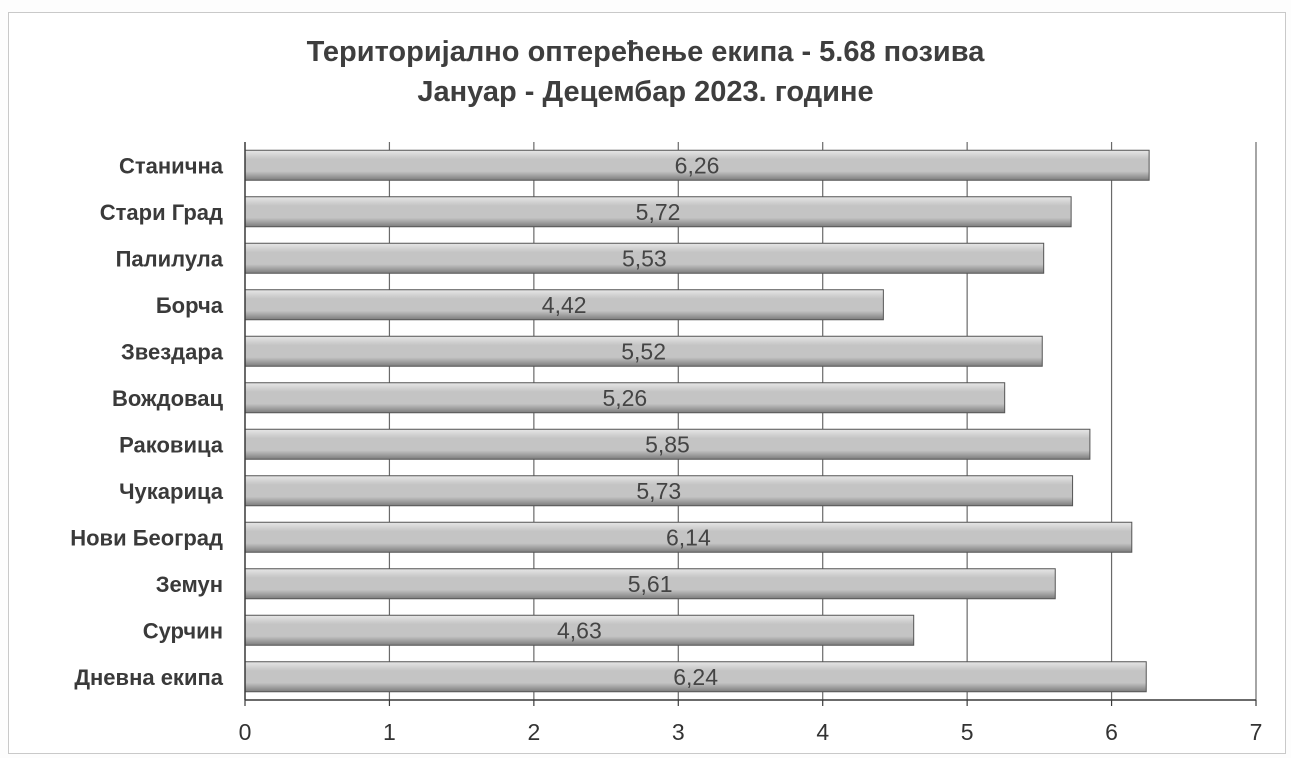 The width and height of the screenshot is (1291, 758). Describe the element at coordinates (678, 732) in the screenshot. I see `x-tick-label: 3` at that location.